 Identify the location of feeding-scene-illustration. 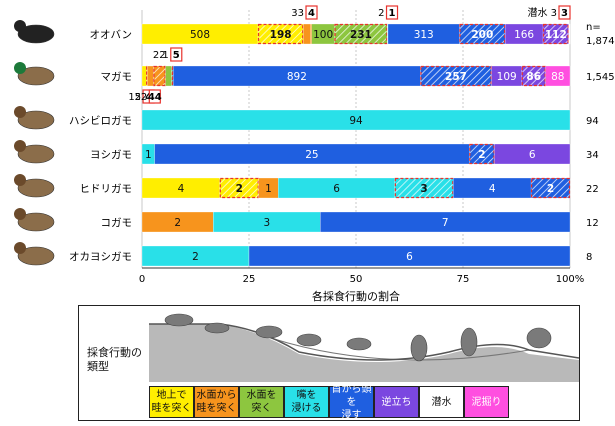
(364, 347).